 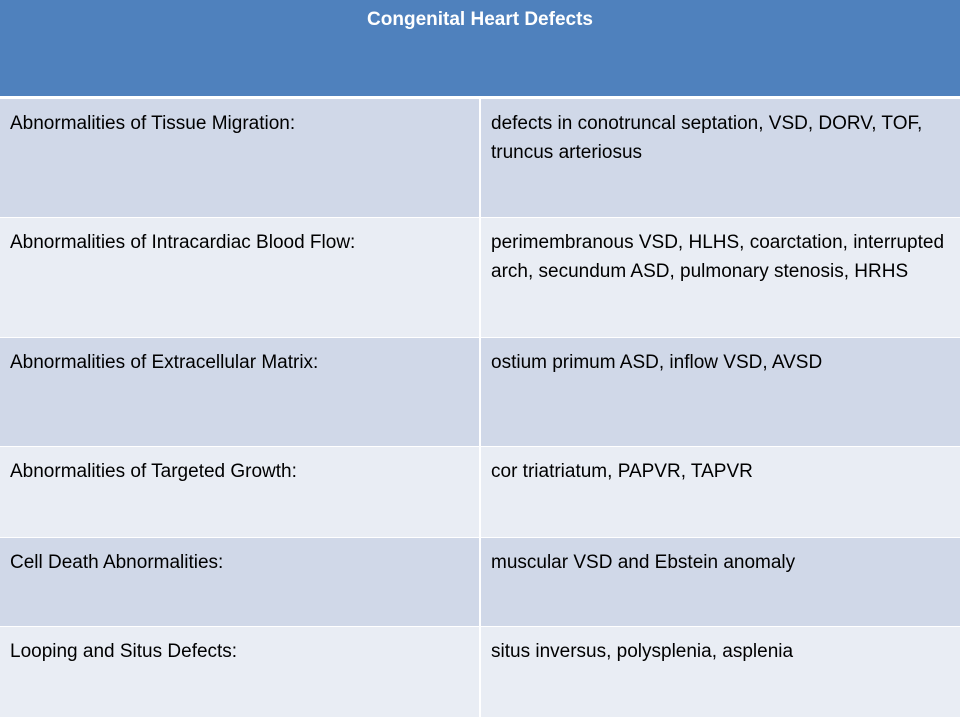 I want to click on table-header-row: Congenital Heart Defects, so click(x=480, y=49).